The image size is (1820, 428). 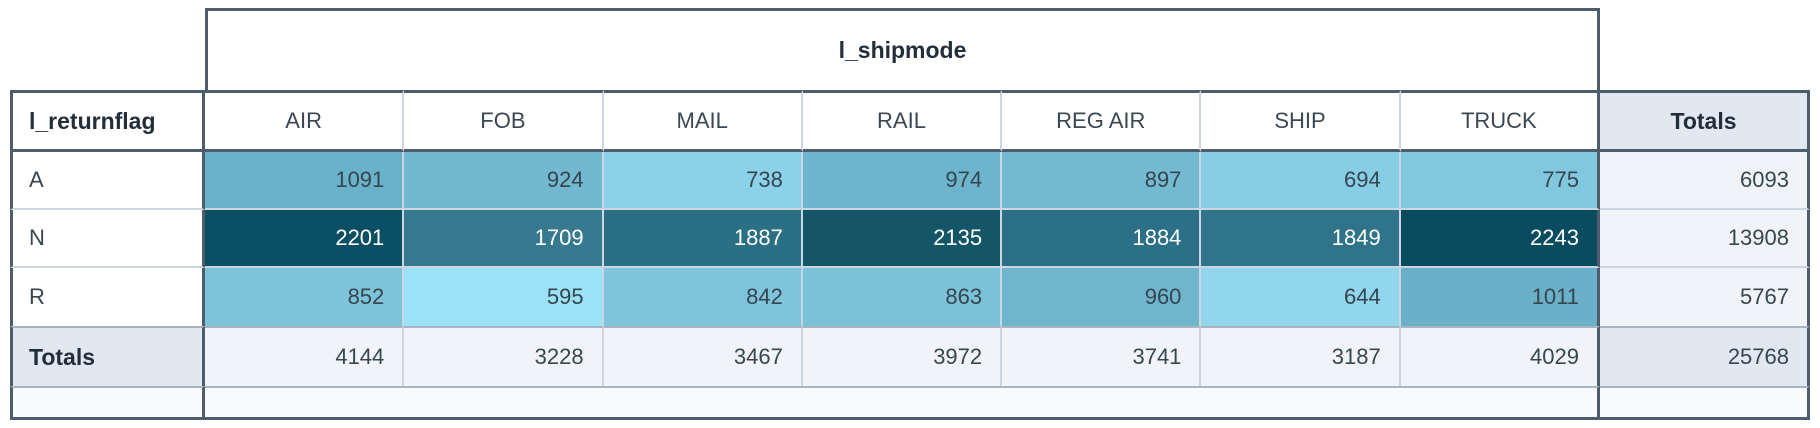 I want to click on top-left-spacer, so click(x=107, y=49).